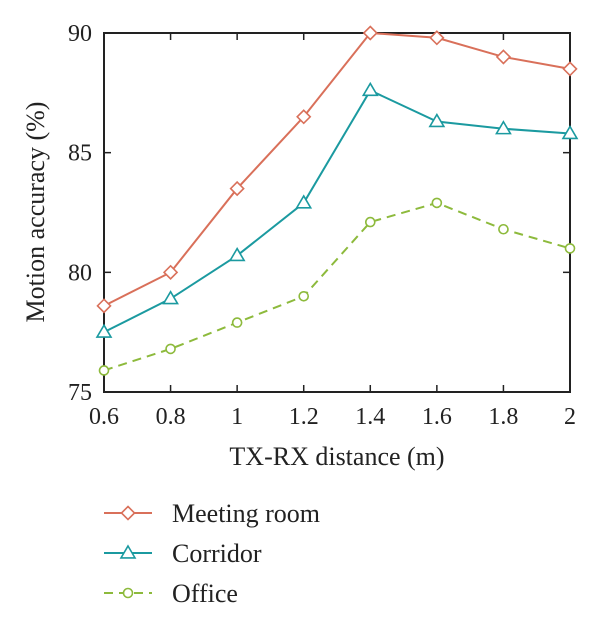 The image size is (600, 625). Describe the element at coordinates (437, 417) in the screenshot. I see `x-tick-label: 1.6` at that location.